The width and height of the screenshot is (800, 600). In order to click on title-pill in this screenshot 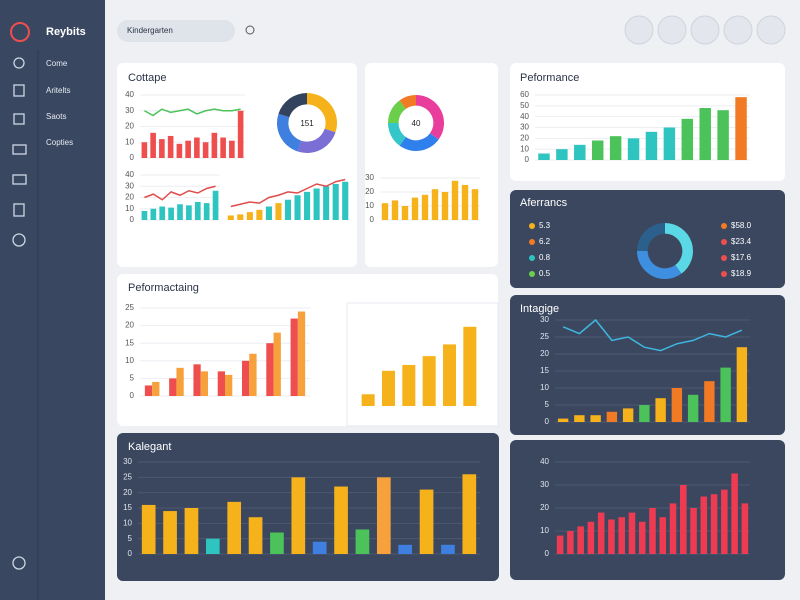, I will do `click(176, 31)`.